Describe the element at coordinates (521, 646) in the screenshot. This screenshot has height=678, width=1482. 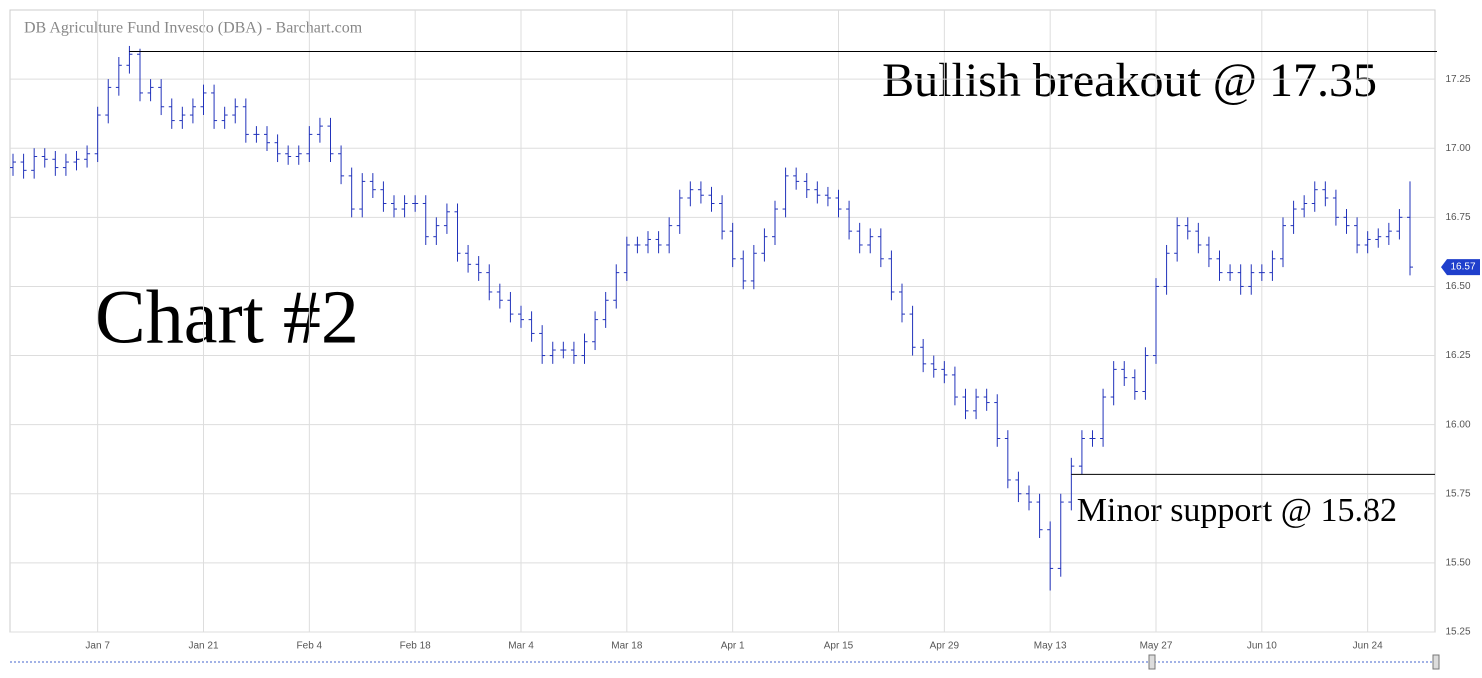
I see `x-tick-label: Mar 4` at that location.